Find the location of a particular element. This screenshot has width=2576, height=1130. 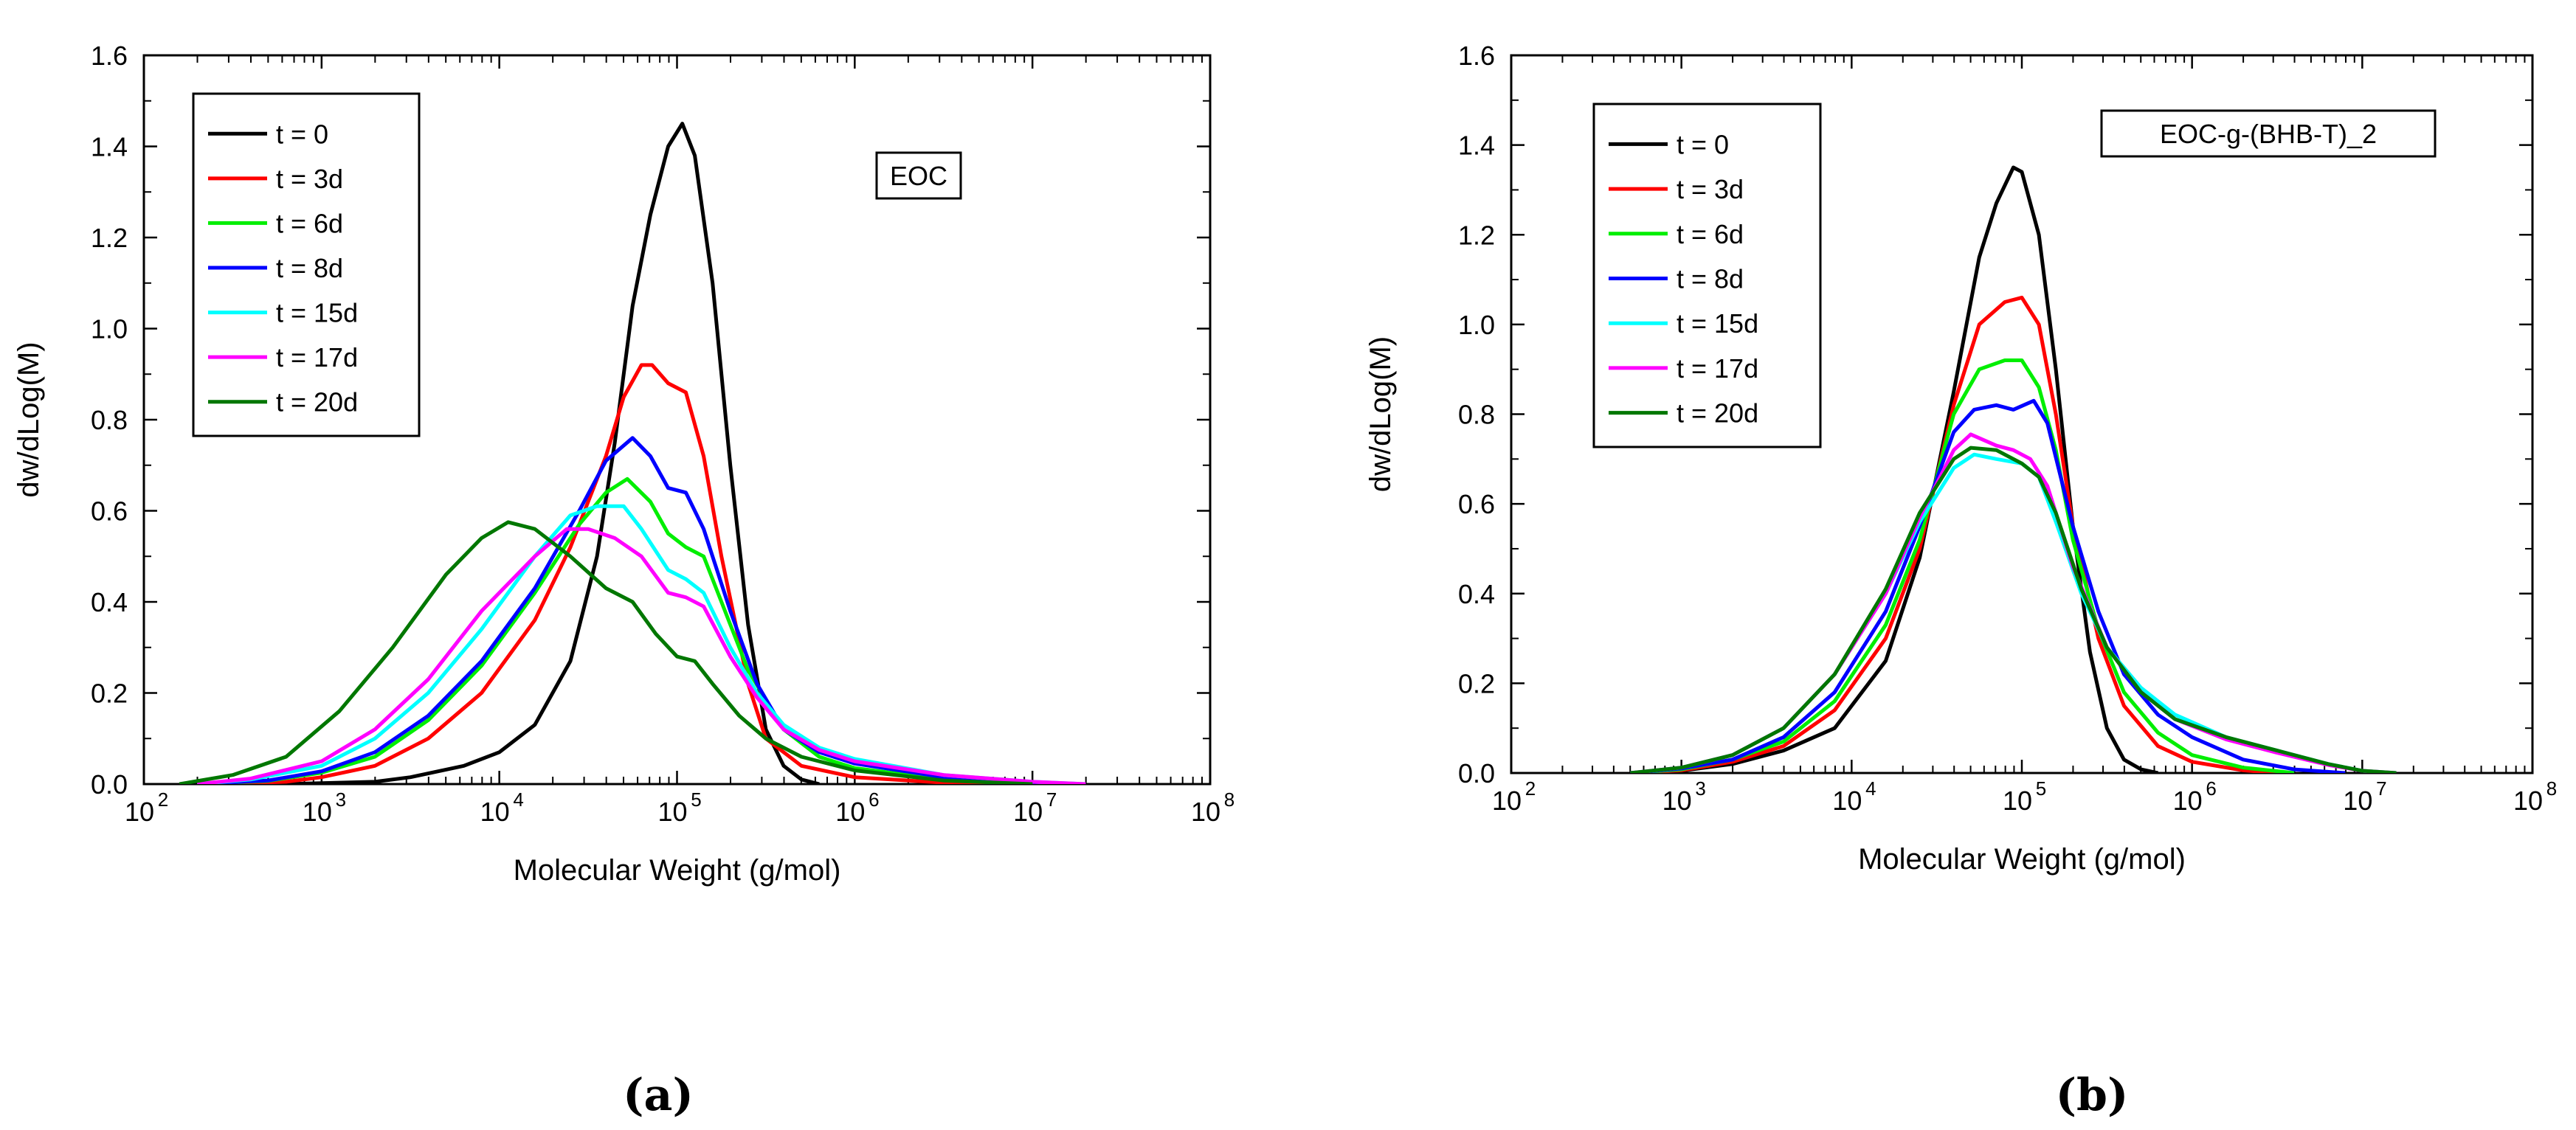

panel-label: (a) is located at coordinates (658, 1095).